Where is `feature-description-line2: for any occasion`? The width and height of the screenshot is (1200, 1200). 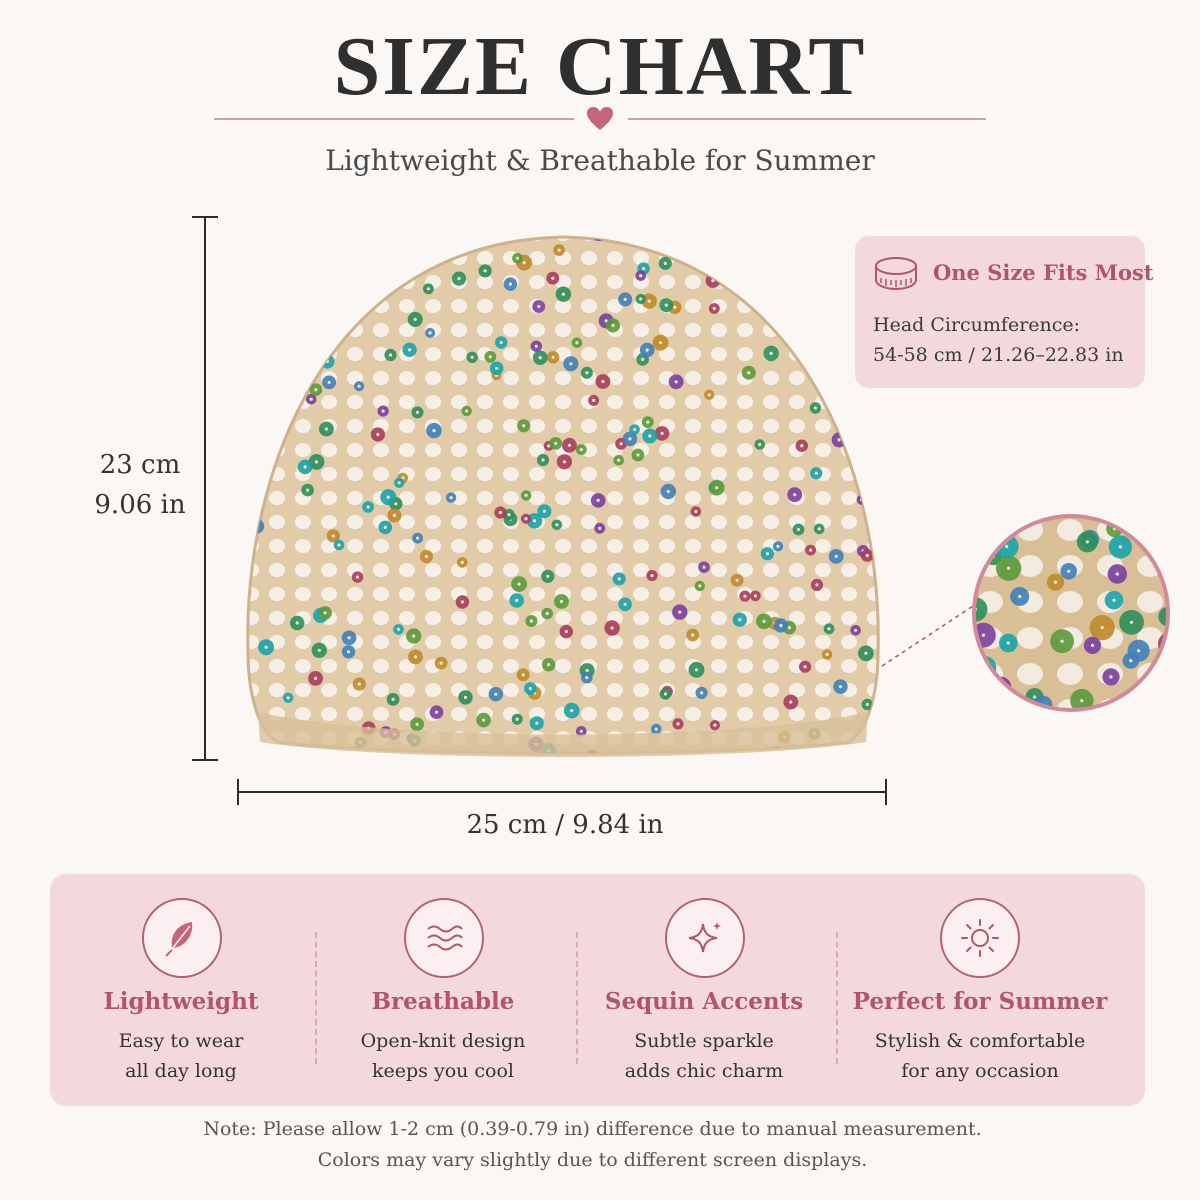
feature-description-line2: for any occasion is located at coordinates (980, 1071).